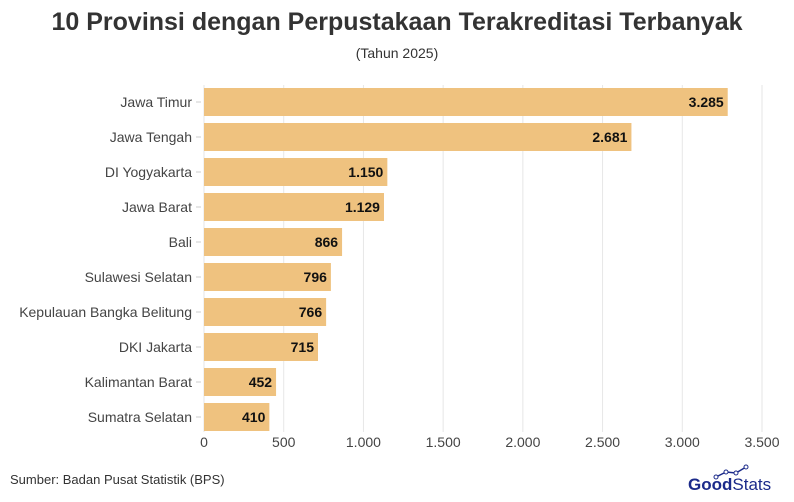  I want to click on data-label: 766, so click(311, 312).